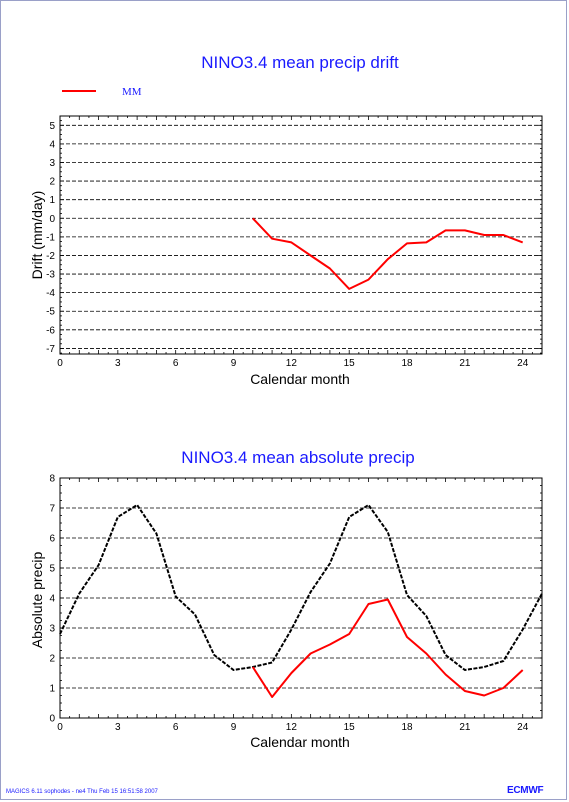 The width and height of the screenshot is (569, 802). Describe the element at coordinates (132, 92) in the screenshot. I see `legend-label-mm: MM` at that location.